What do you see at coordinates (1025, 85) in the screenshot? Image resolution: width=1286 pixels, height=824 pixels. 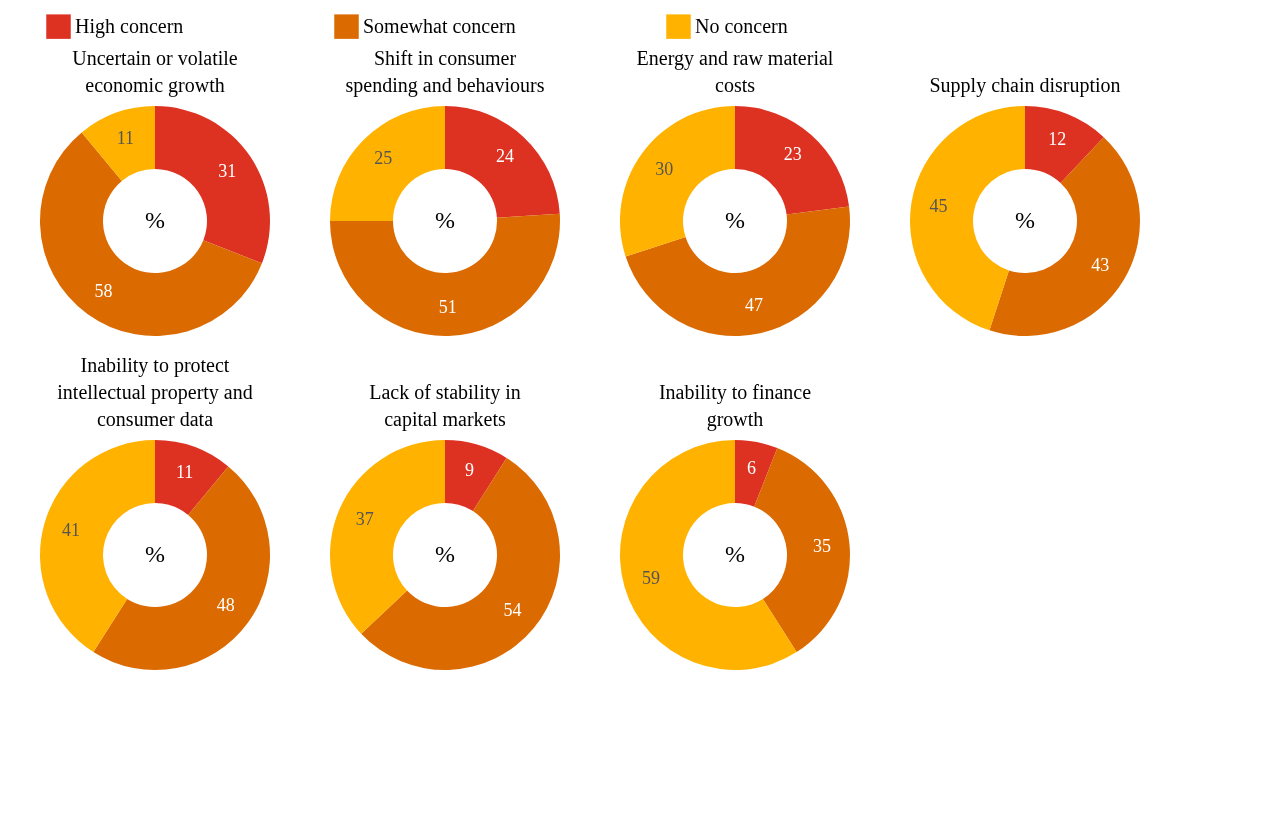 I see `chart-title: Supply chain disruption` at bounding box center [1025, 85].